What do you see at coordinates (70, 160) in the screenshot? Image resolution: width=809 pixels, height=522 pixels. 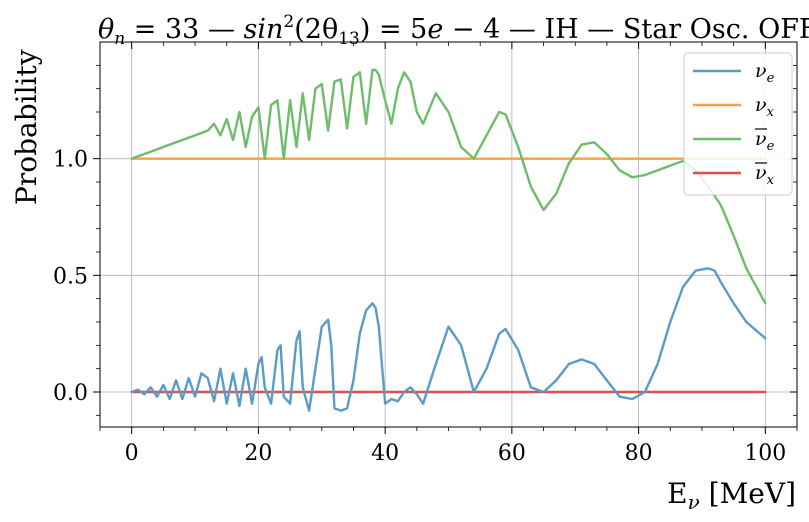 I see `y-tick-label: 1.0` at bounding box center [70, 160].